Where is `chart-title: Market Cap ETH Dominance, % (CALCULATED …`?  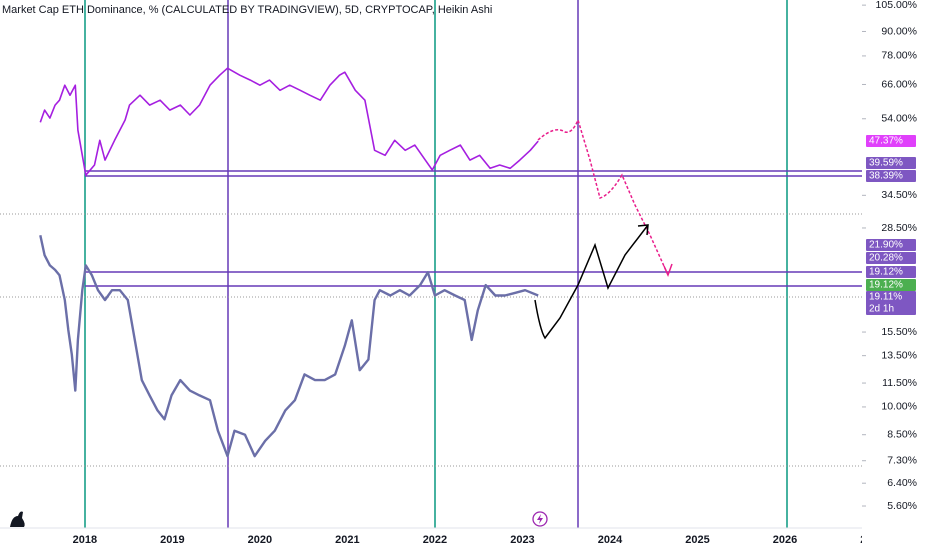
chart-title: Market Cap ETH Dominance, % (CALCULATED … is located at coordinates (247, 10).